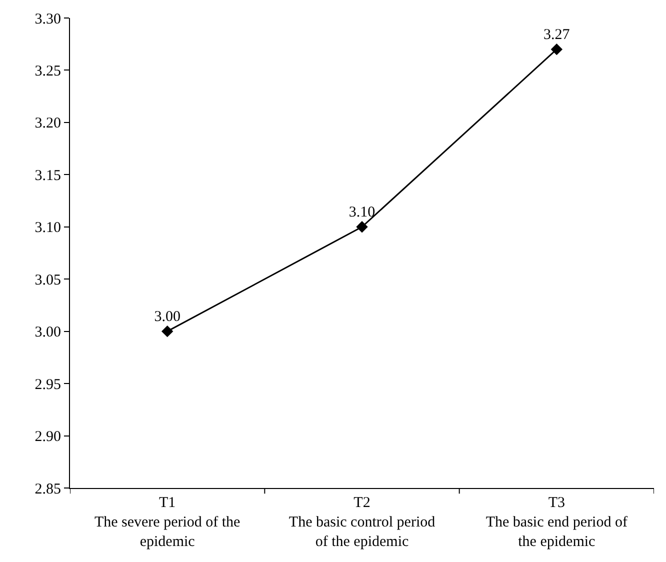 This screenshot has height=562, width=666. Describe the element at coordinates (557, 522) in the screenshot. I see `x-tick-label: T3 The basic end period of the epidemic` at that location.